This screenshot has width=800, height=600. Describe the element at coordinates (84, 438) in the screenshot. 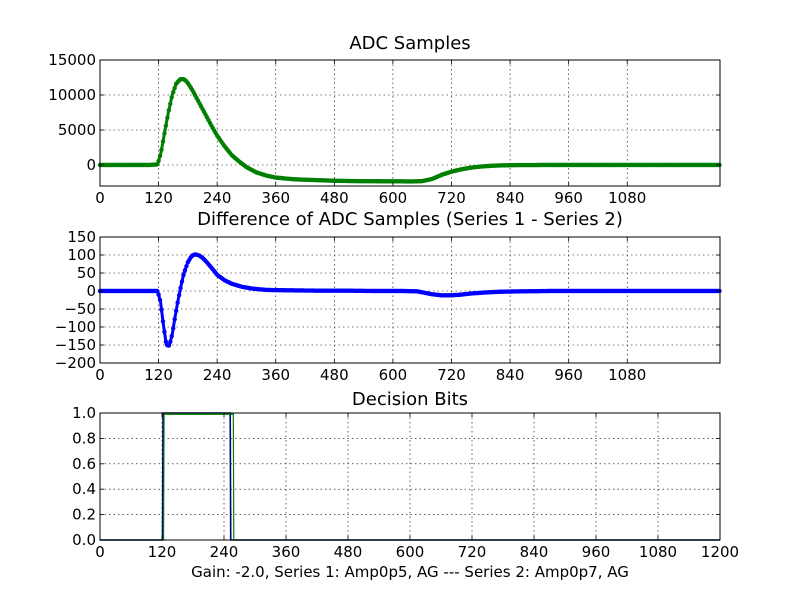

I see `decision-bits-ytick-label: 0.8` at that location.